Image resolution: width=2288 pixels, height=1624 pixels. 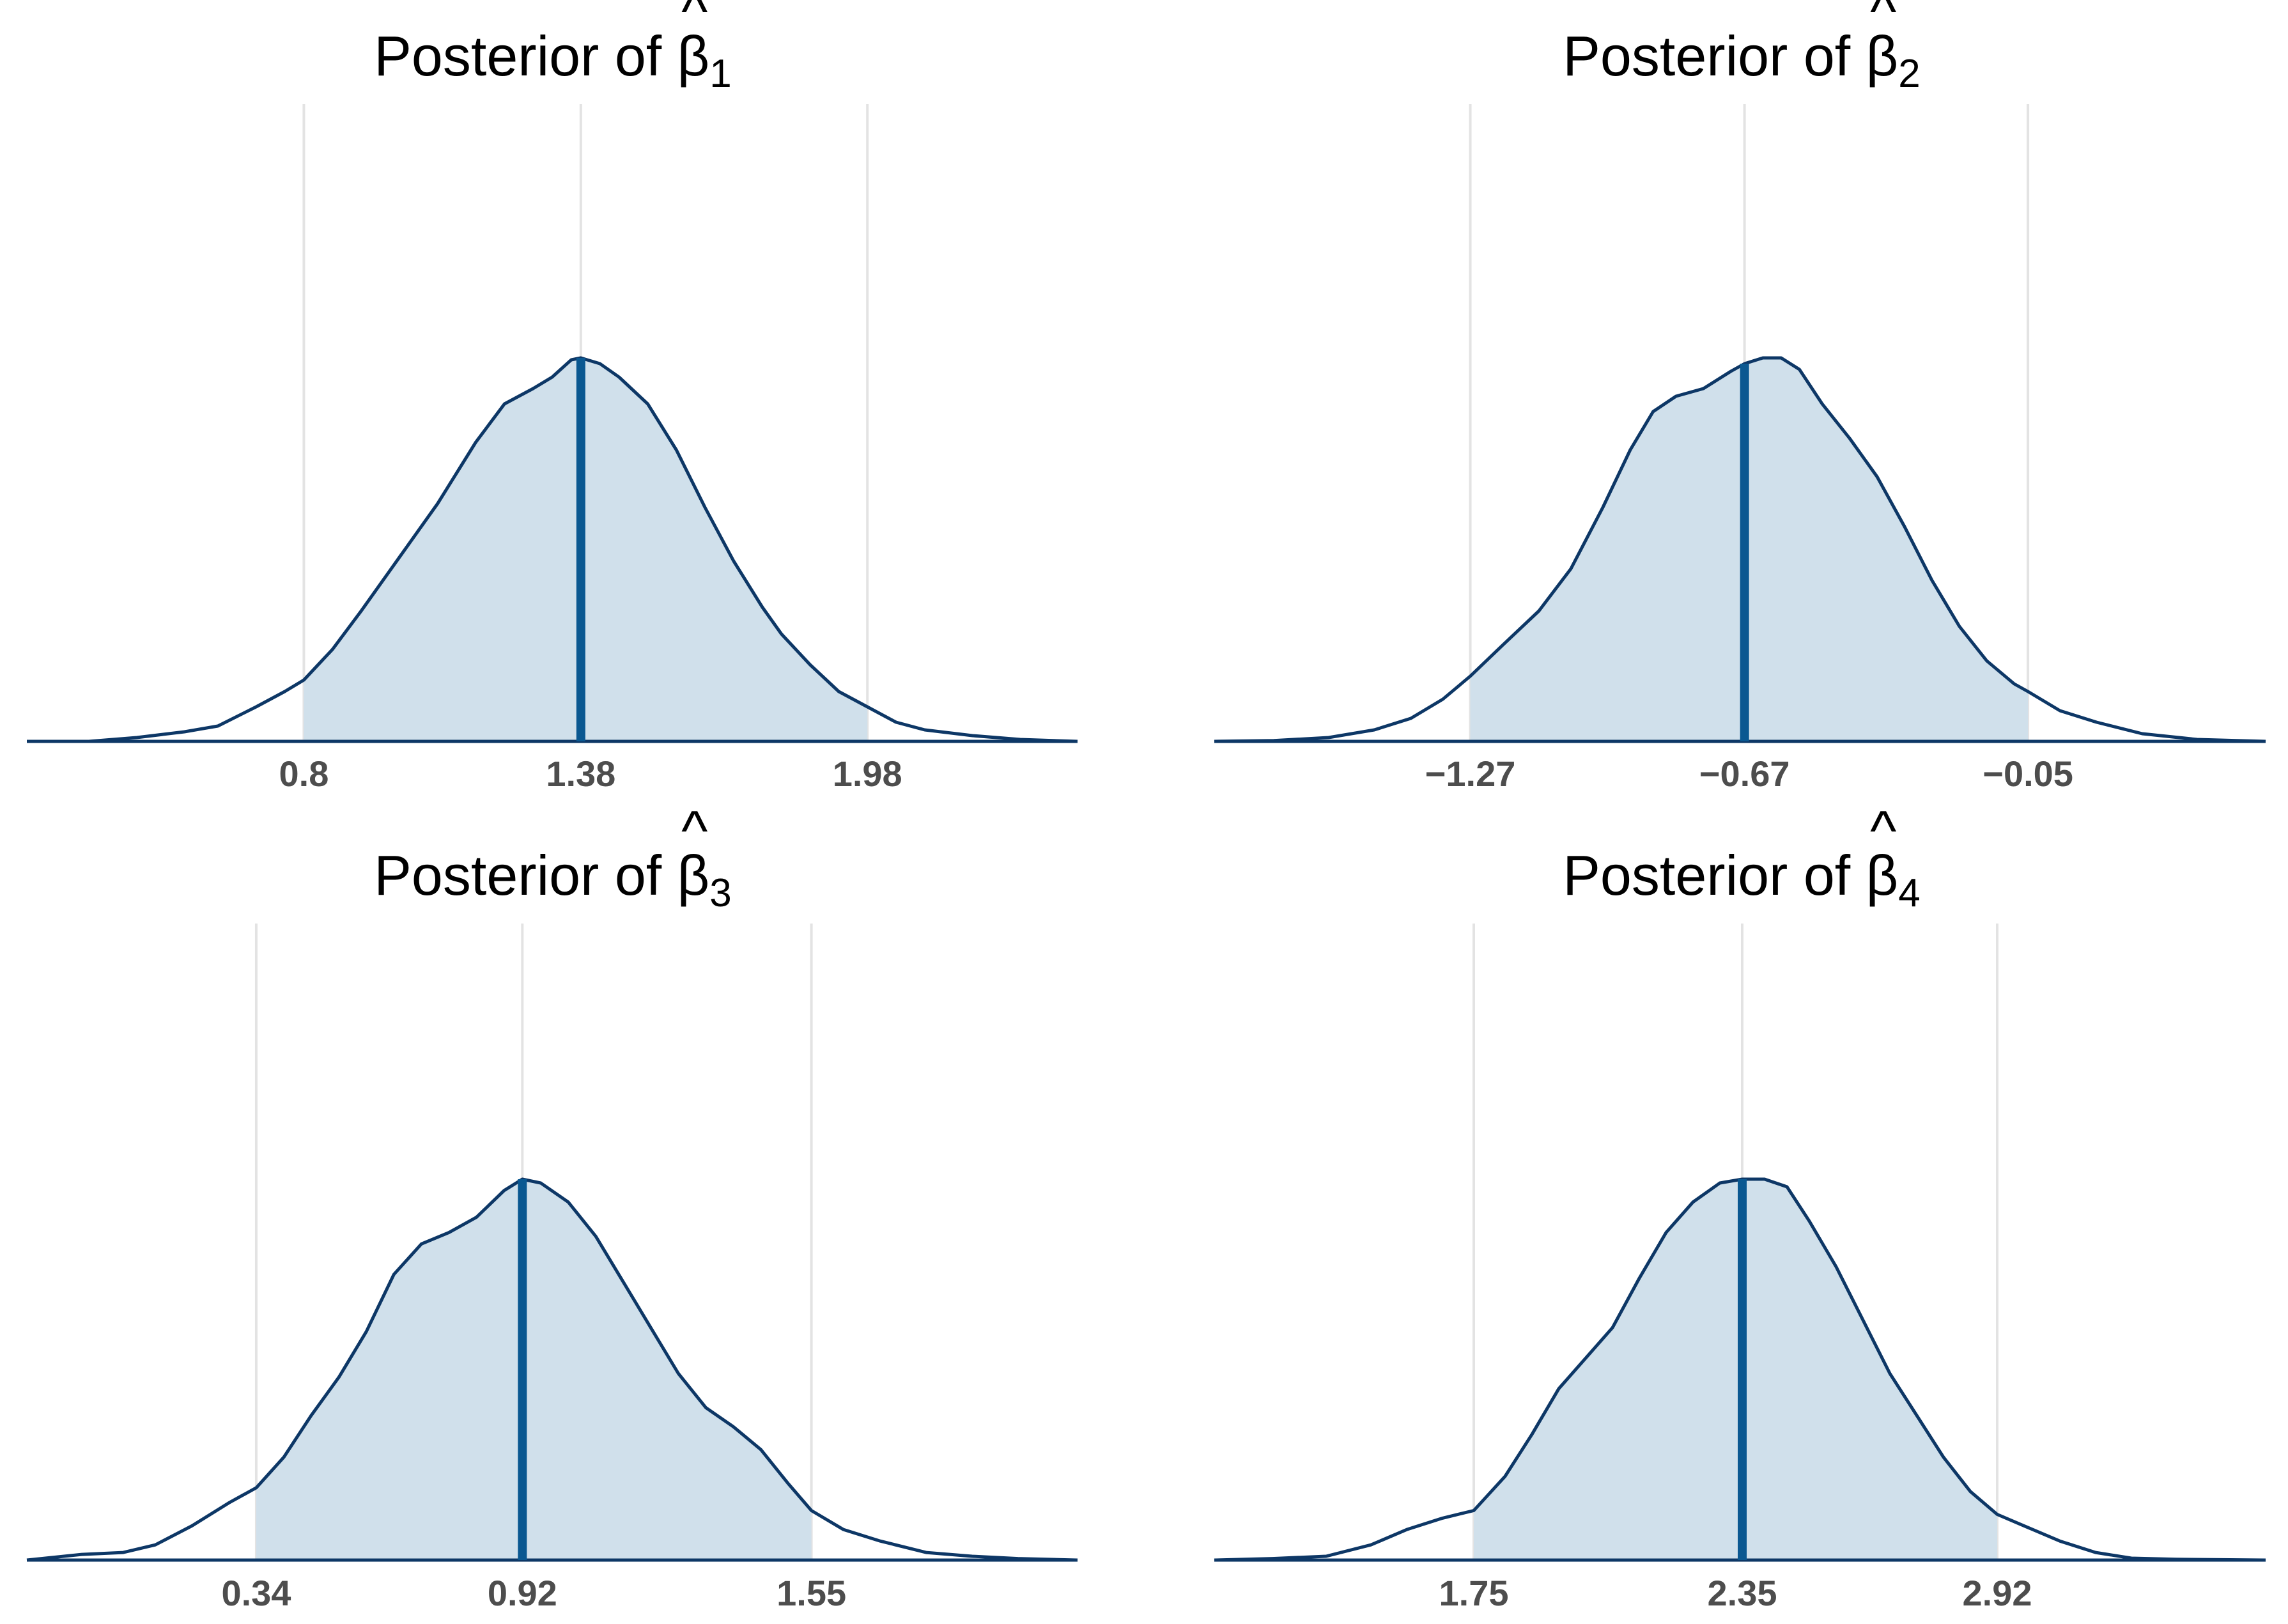 I want to click on panel-title: Posterior of β4, so click(x=1742, y=880).